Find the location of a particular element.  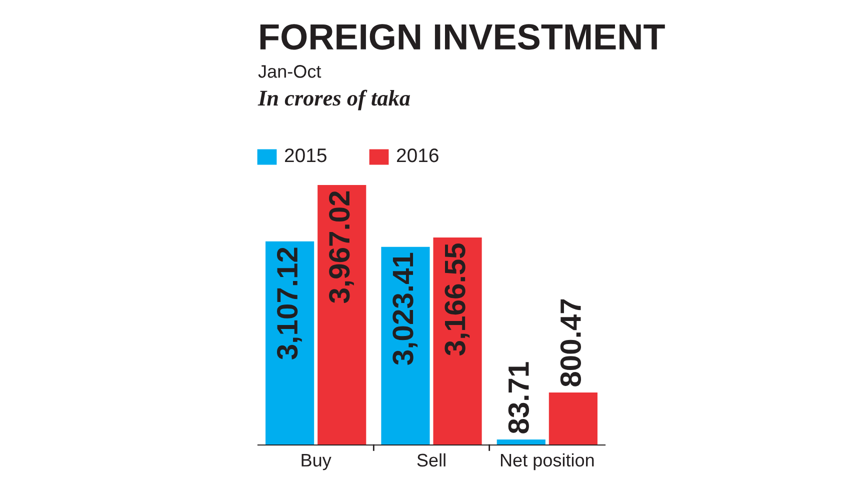

x-tick-label: Buy is located at coordinates (317, 462).